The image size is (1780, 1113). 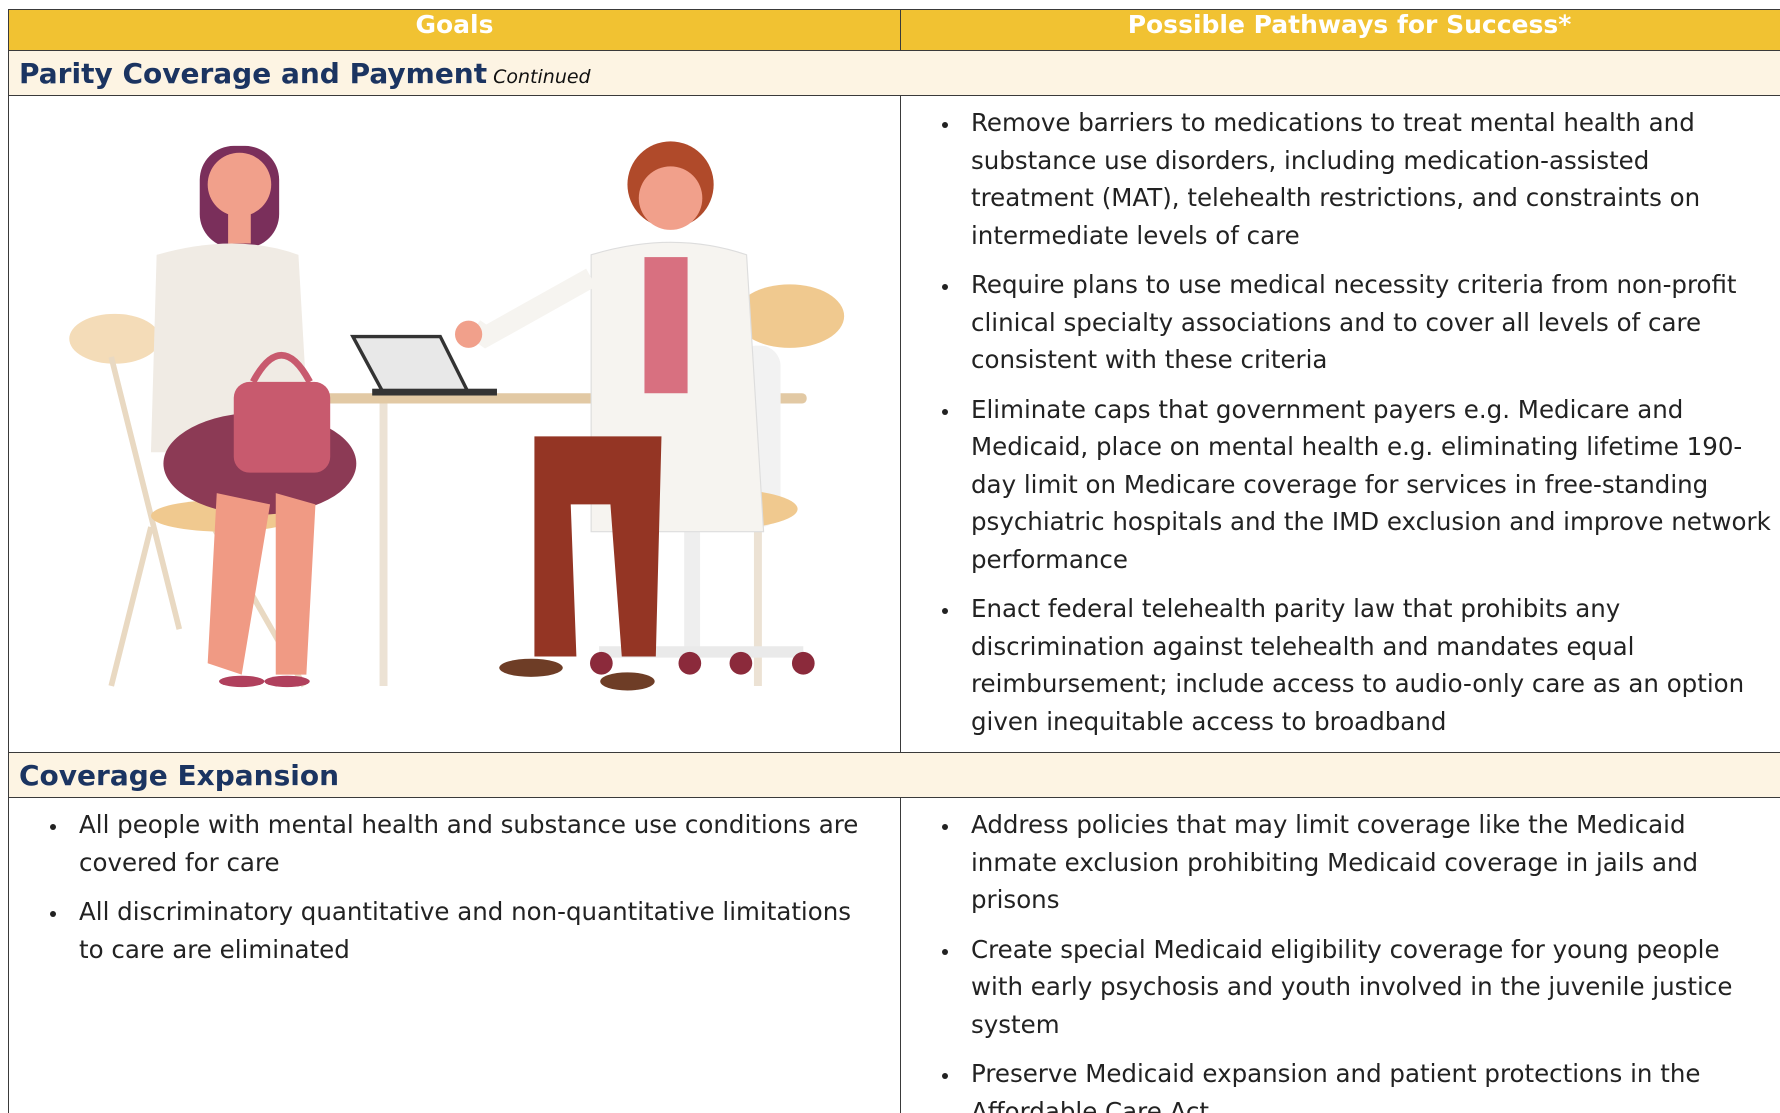 What do you see at coordinates (253, 73) in the screenshot?
I see `section-title-text: Parity Coverage and Payment` at bounding box center [253, 73].